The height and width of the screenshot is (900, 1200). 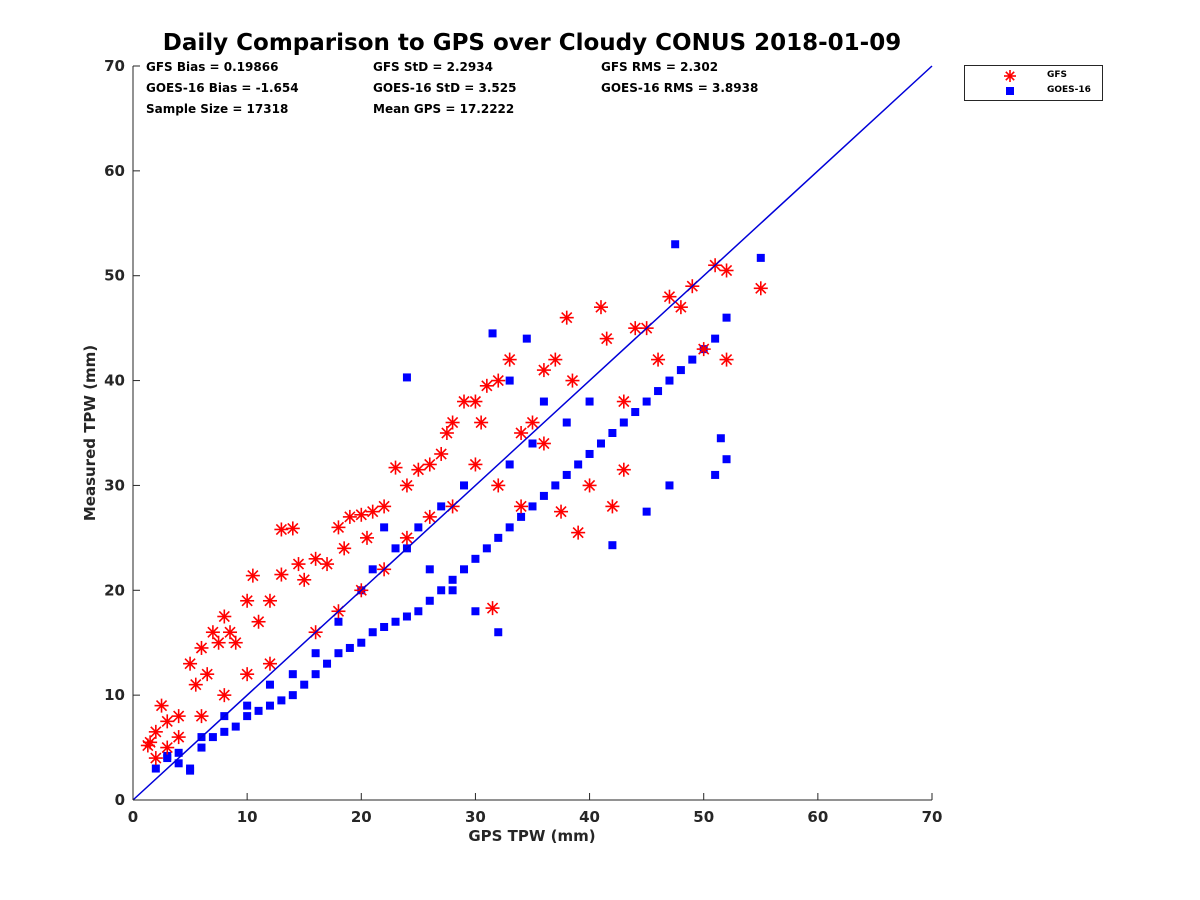 I want to click on y-tick-label: 50, so click(x=114, y=276).